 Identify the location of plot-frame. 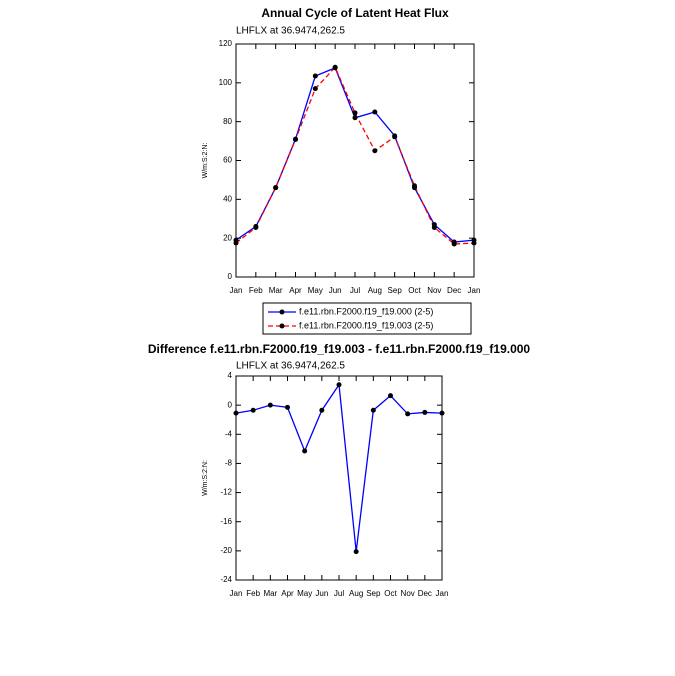
(355, 160).